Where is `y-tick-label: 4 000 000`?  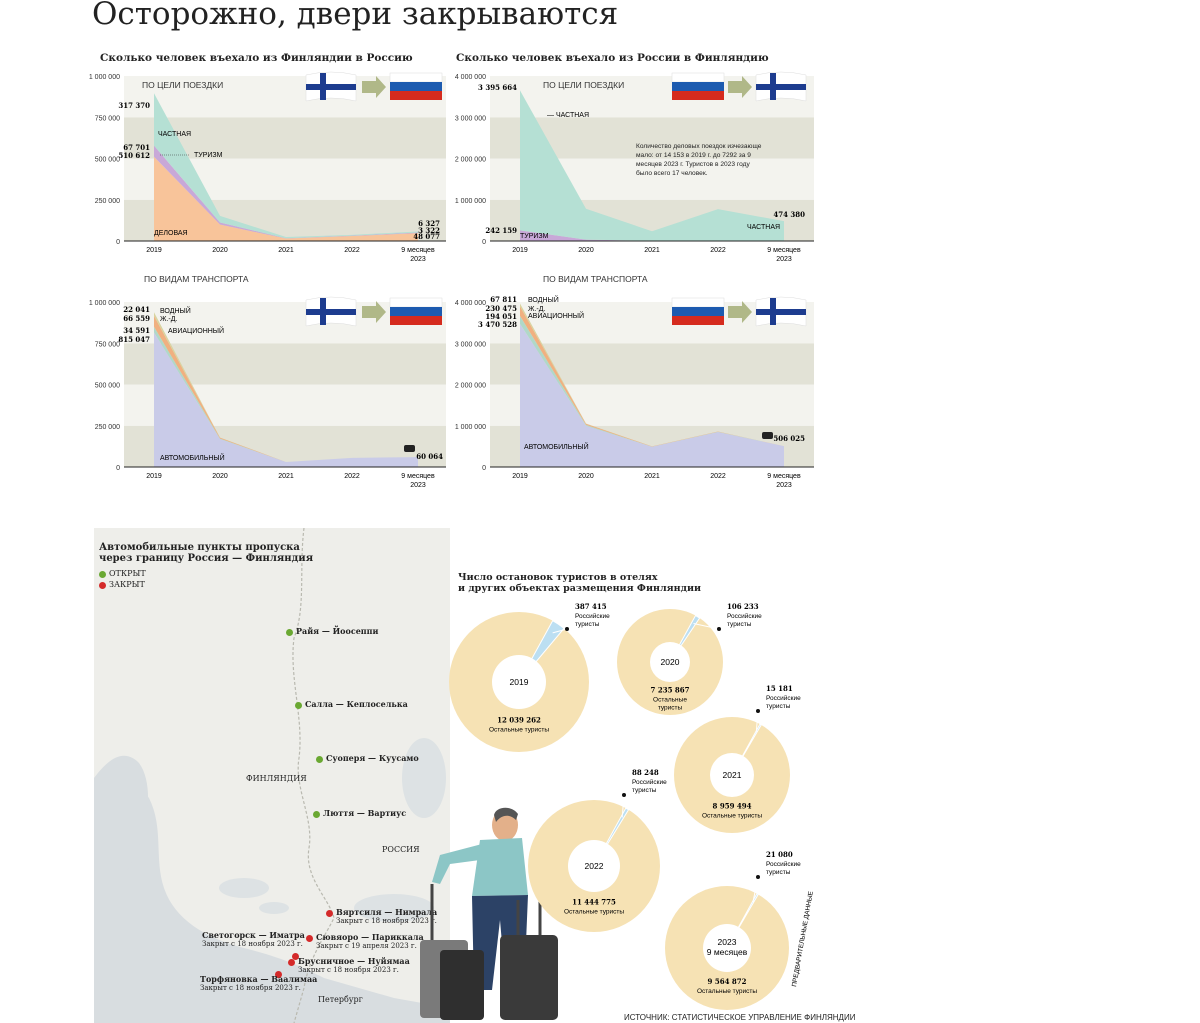 y-tick-label: 4 000 000 is located at coordinates (470, 77).